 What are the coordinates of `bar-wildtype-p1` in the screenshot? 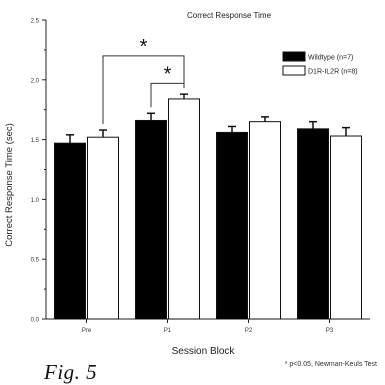 It's located at (151, 219).